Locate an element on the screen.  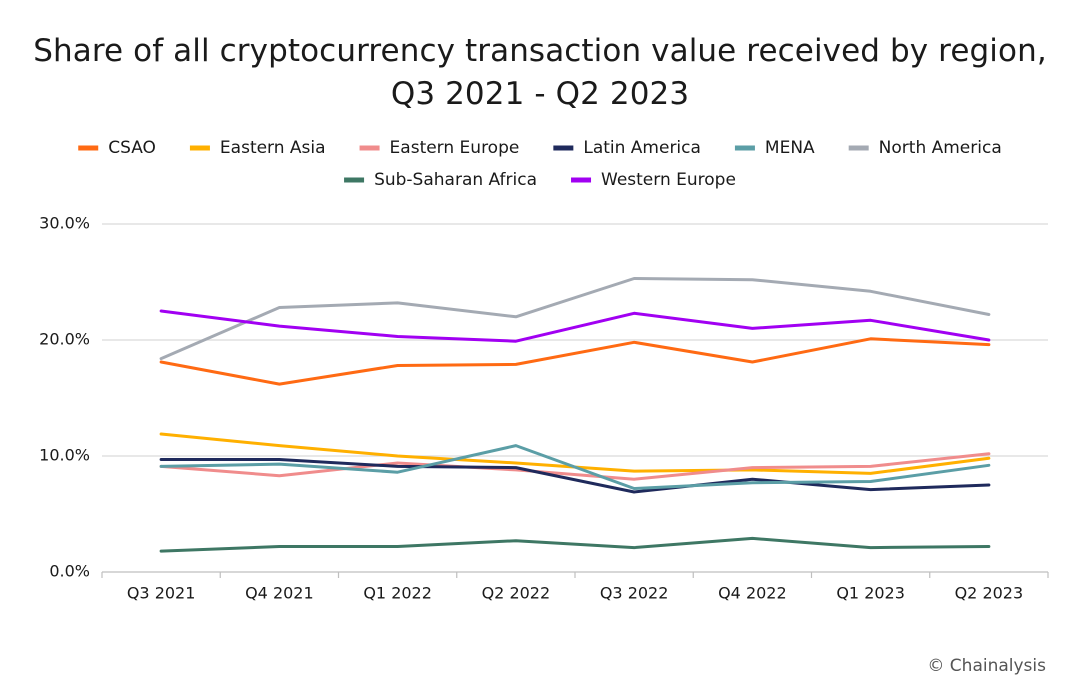
legend-label-mena: MENA is located at coordinates (790, 148).